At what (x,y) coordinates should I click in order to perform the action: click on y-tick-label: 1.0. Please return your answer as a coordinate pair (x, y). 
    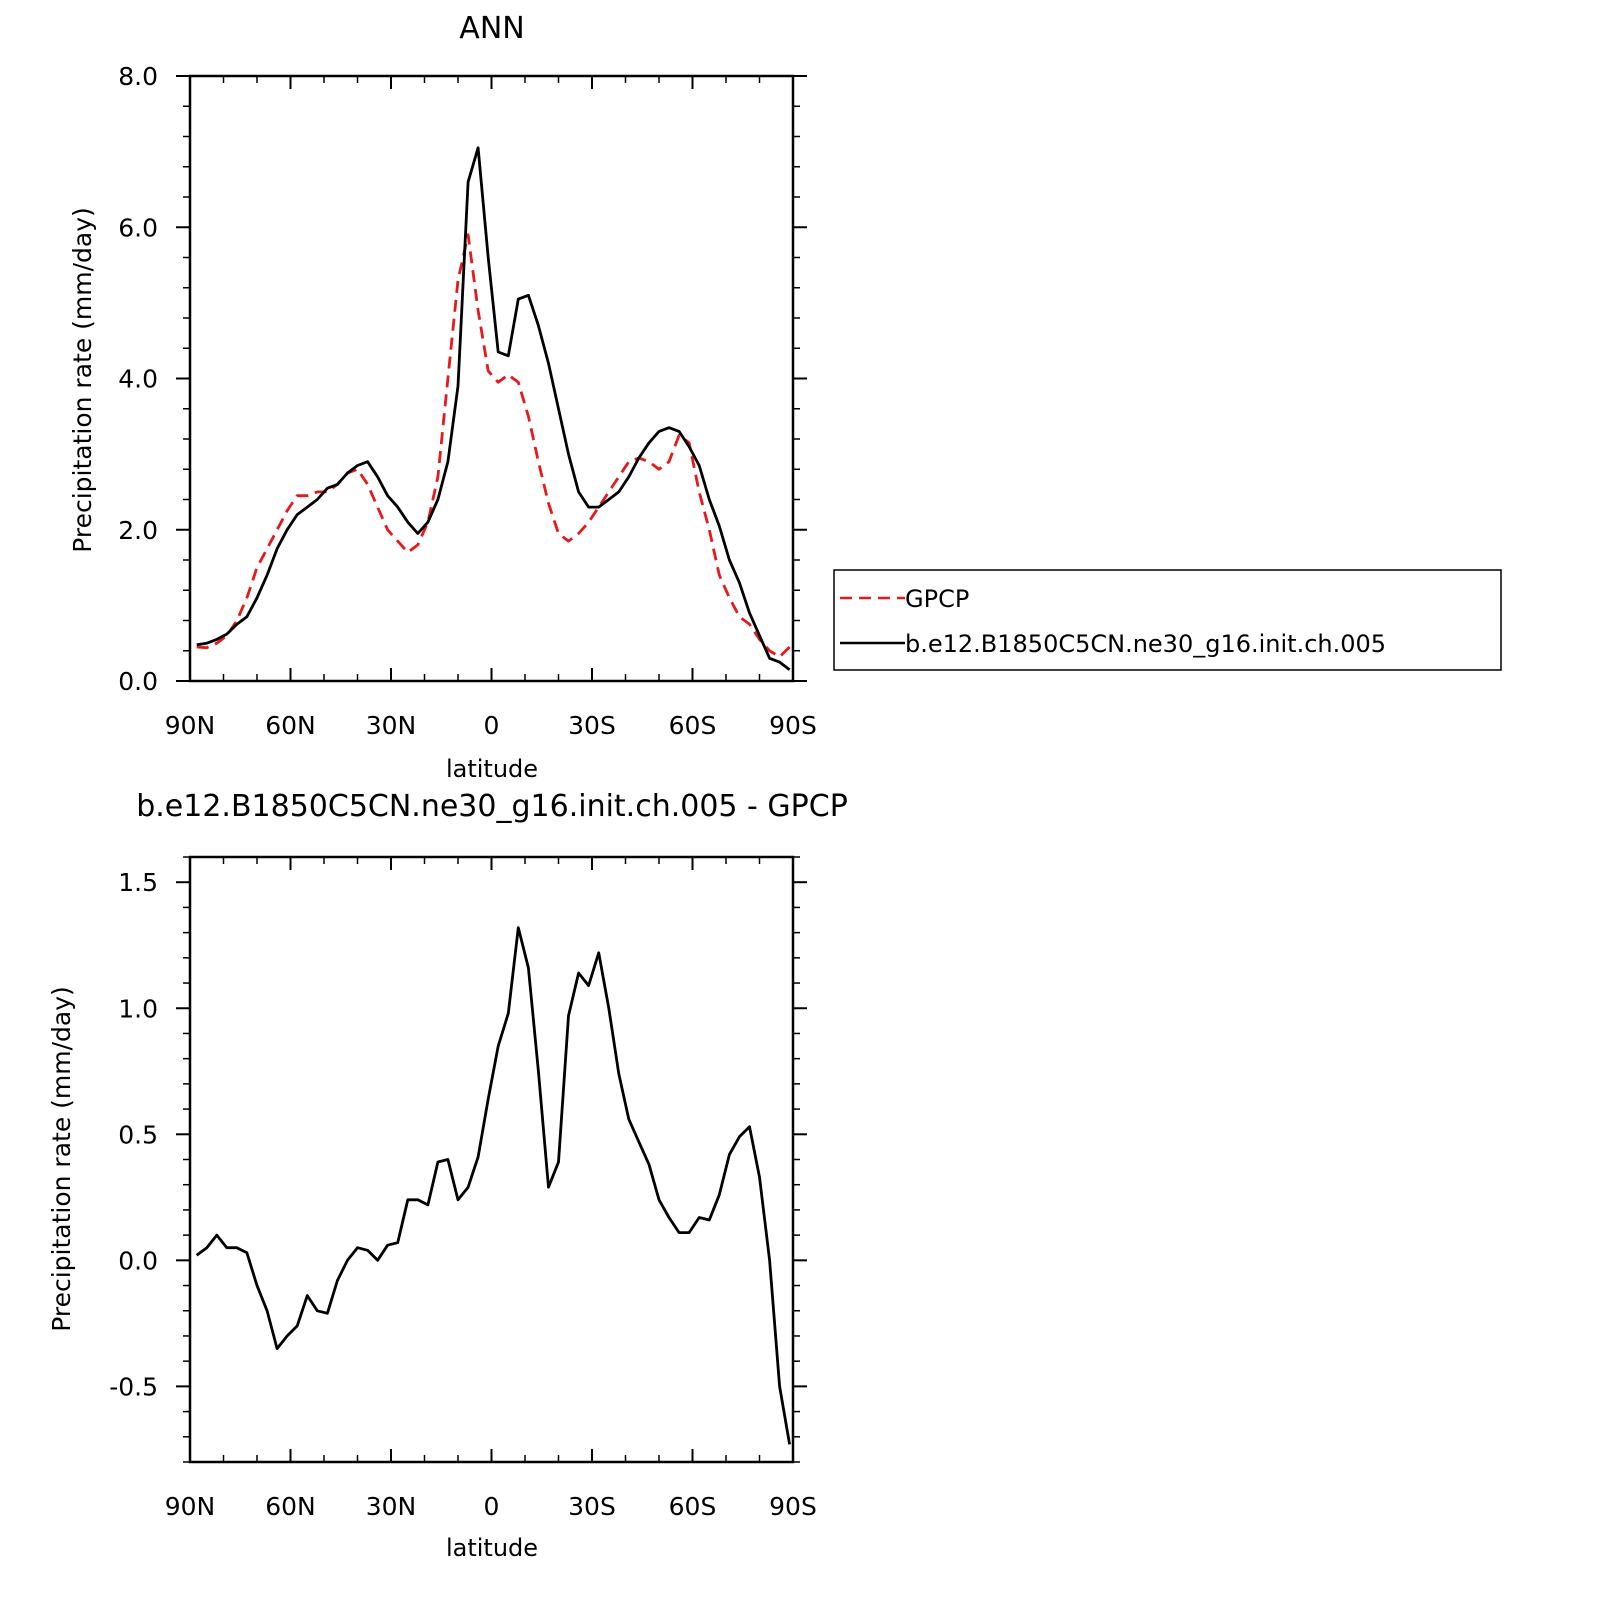
    Looking at the image, I should click on (138, 1008).